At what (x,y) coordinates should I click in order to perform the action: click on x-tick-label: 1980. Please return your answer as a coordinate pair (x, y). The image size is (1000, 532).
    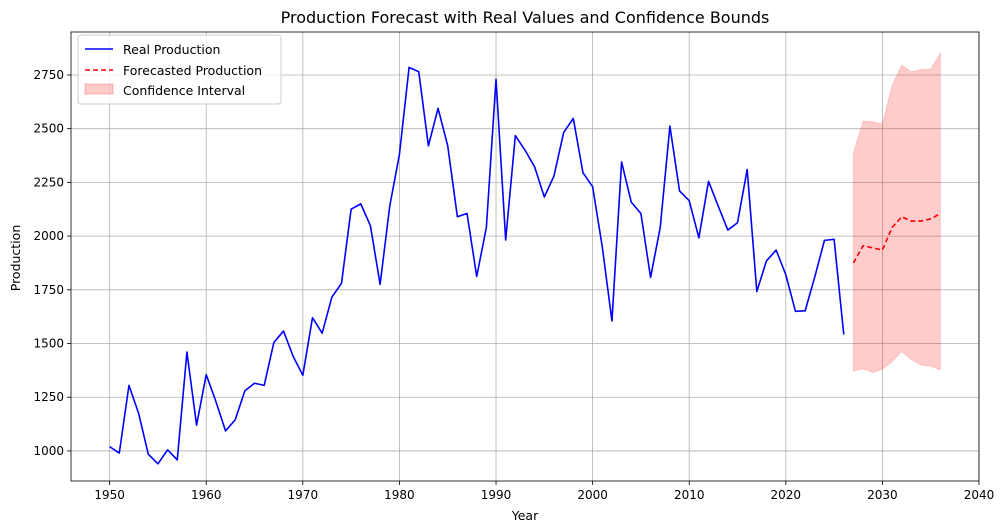
    Looking at the image, I should click on (399, 495).